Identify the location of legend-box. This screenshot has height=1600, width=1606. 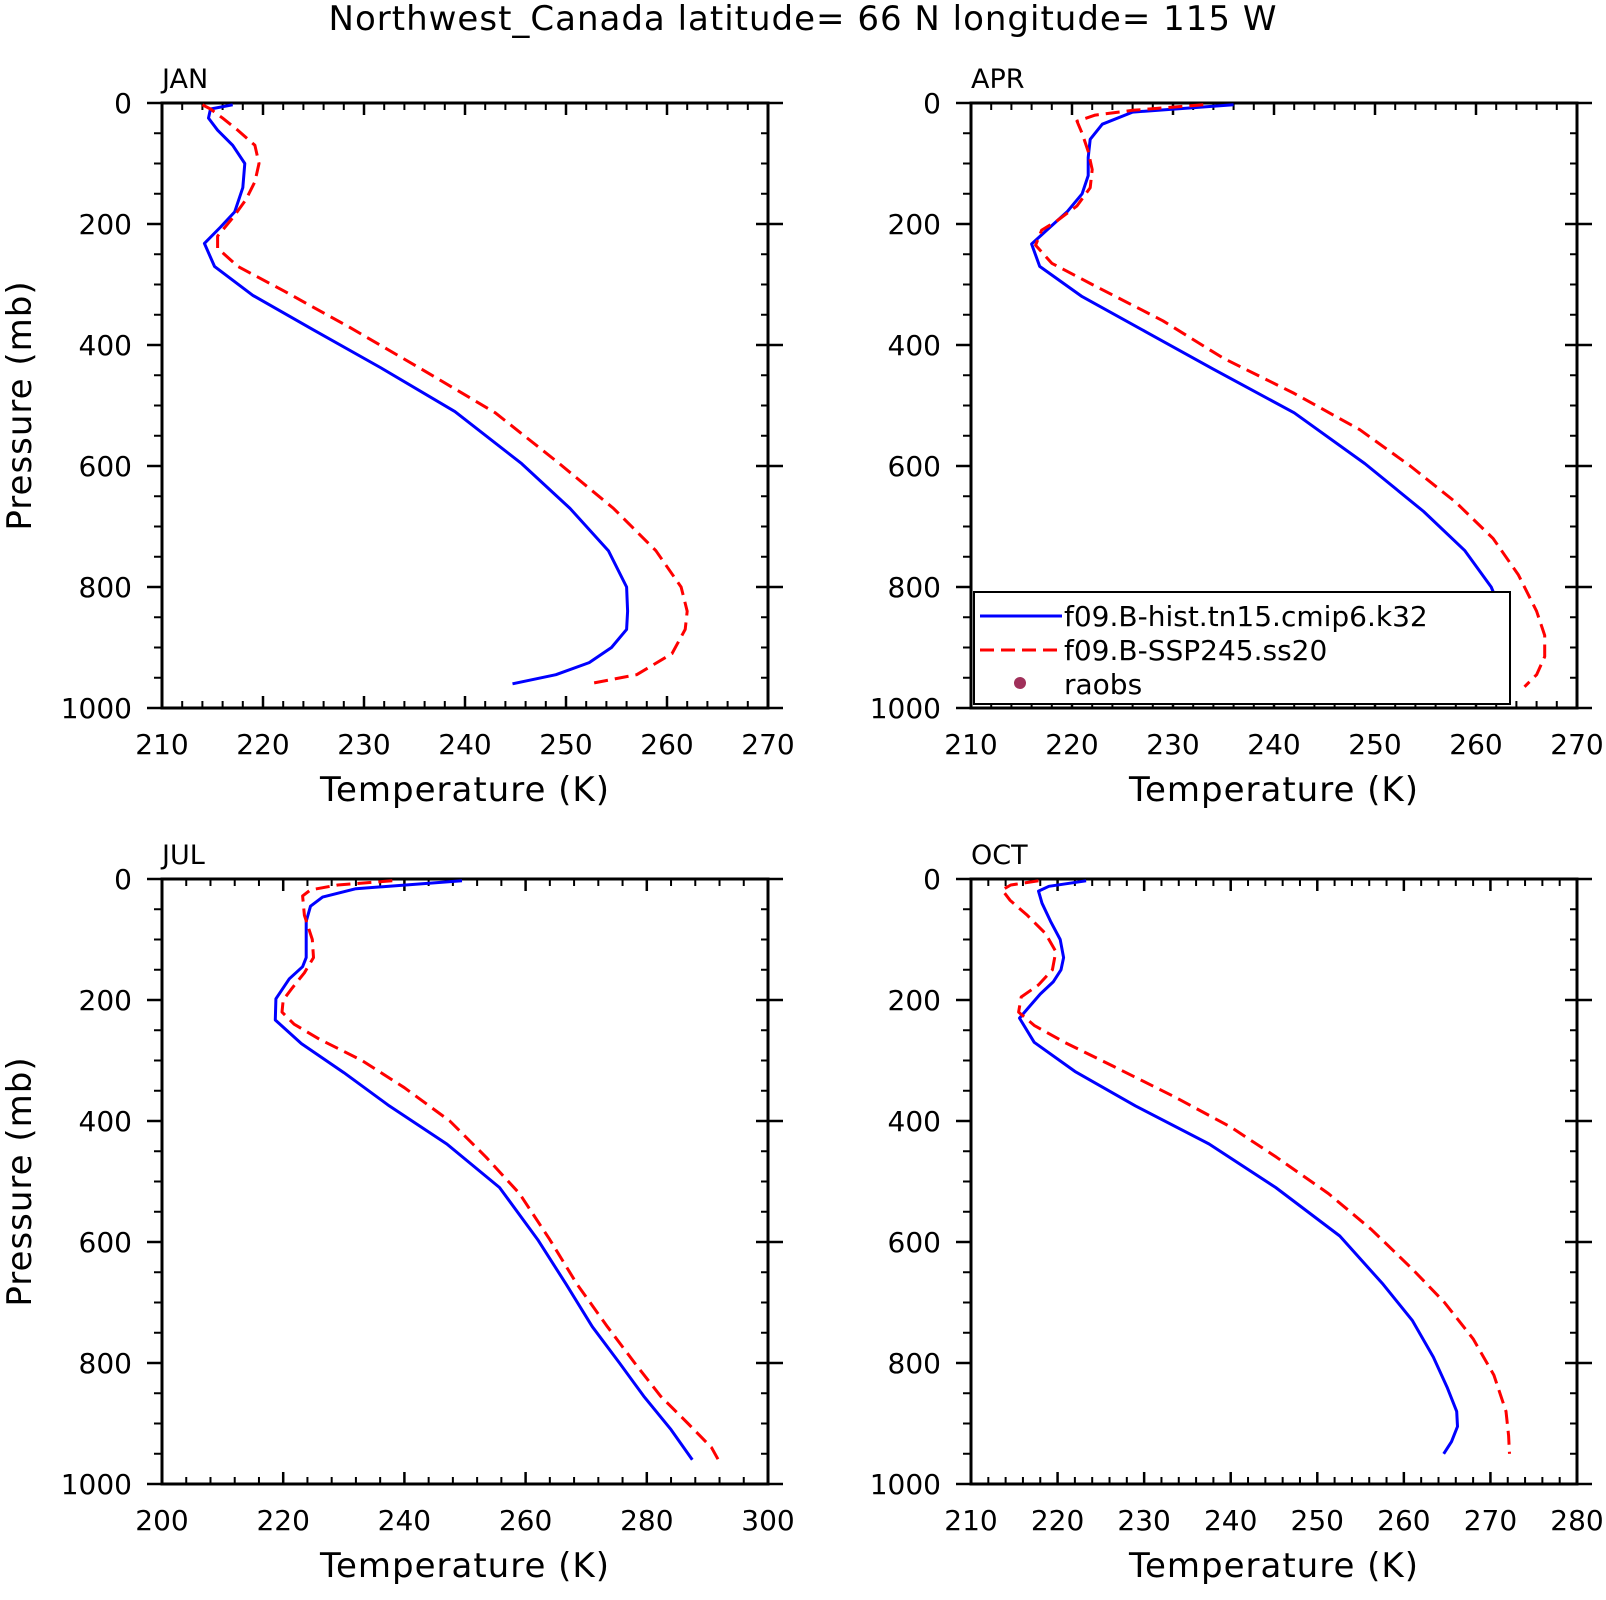
(1242, 648).